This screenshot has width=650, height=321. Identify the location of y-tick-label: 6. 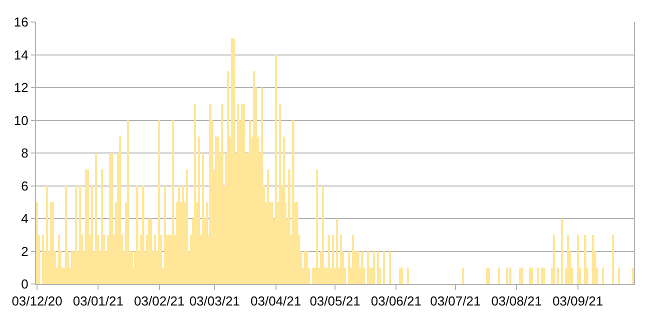
(24, 186).